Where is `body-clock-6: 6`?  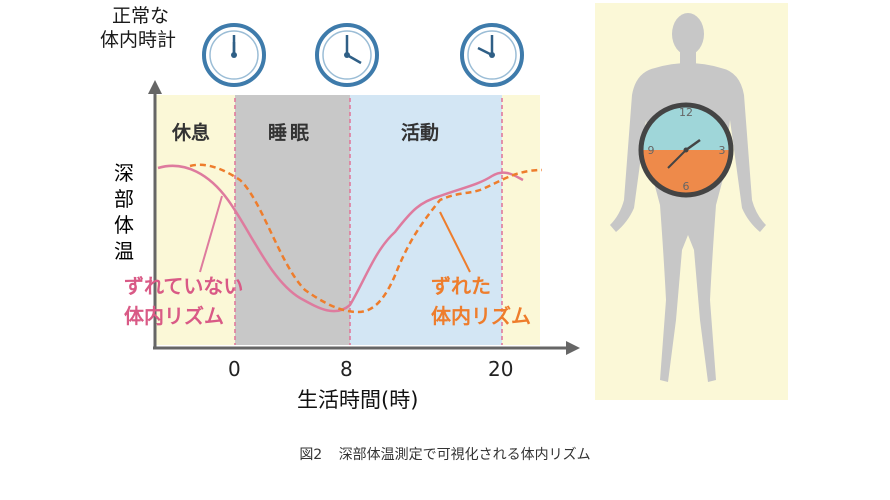 body-clock-6: 6 is located at coordinates (686, 186).